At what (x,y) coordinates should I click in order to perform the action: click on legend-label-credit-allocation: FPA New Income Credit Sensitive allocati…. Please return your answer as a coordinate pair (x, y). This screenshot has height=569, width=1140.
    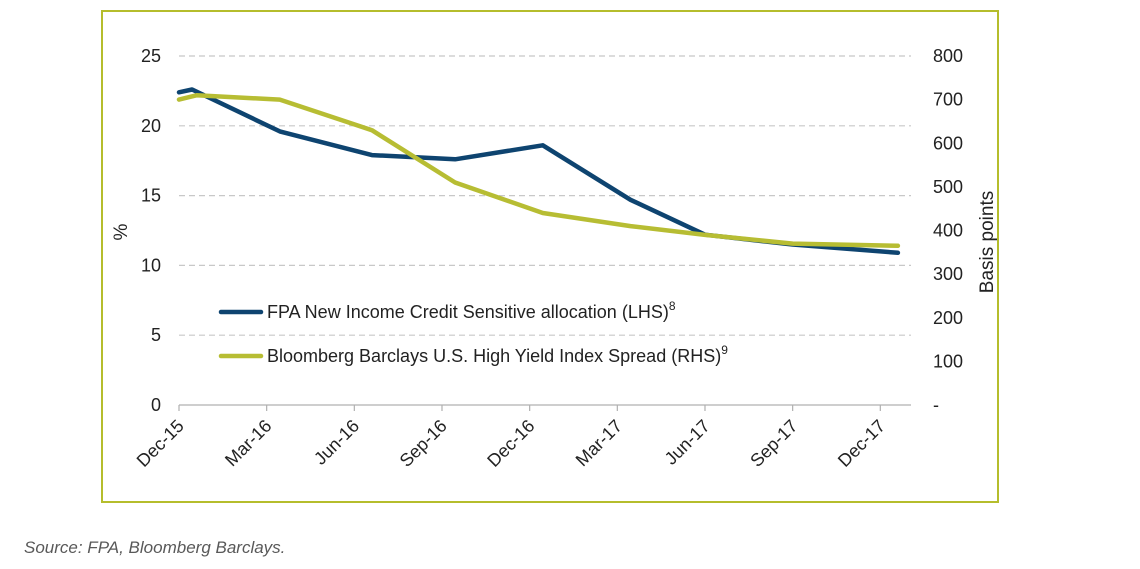
    Looking at the image, I should click on (471, 310).